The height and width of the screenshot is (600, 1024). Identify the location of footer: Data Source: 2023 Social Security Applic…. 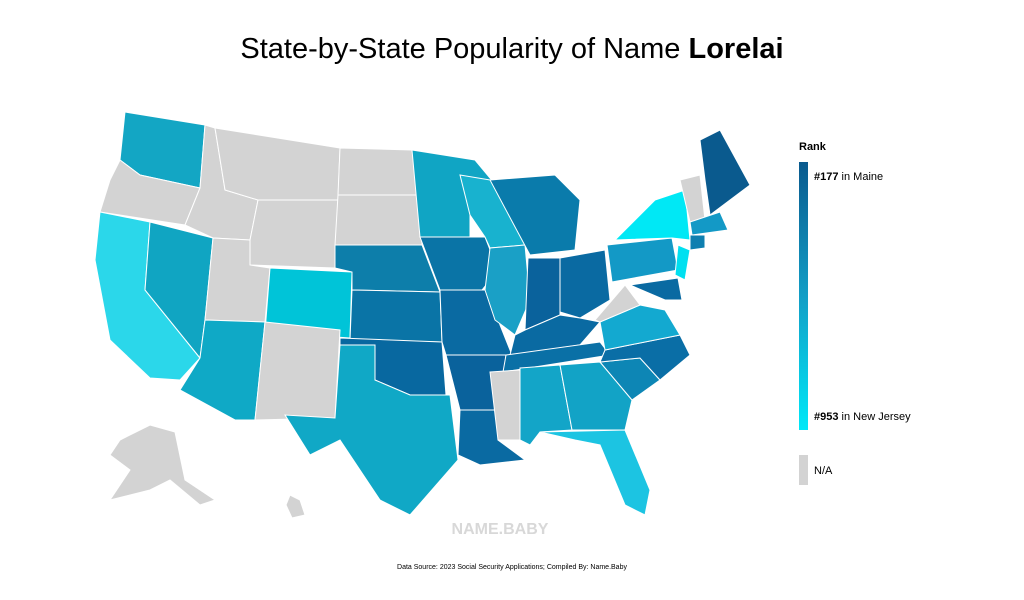
(512, 567).